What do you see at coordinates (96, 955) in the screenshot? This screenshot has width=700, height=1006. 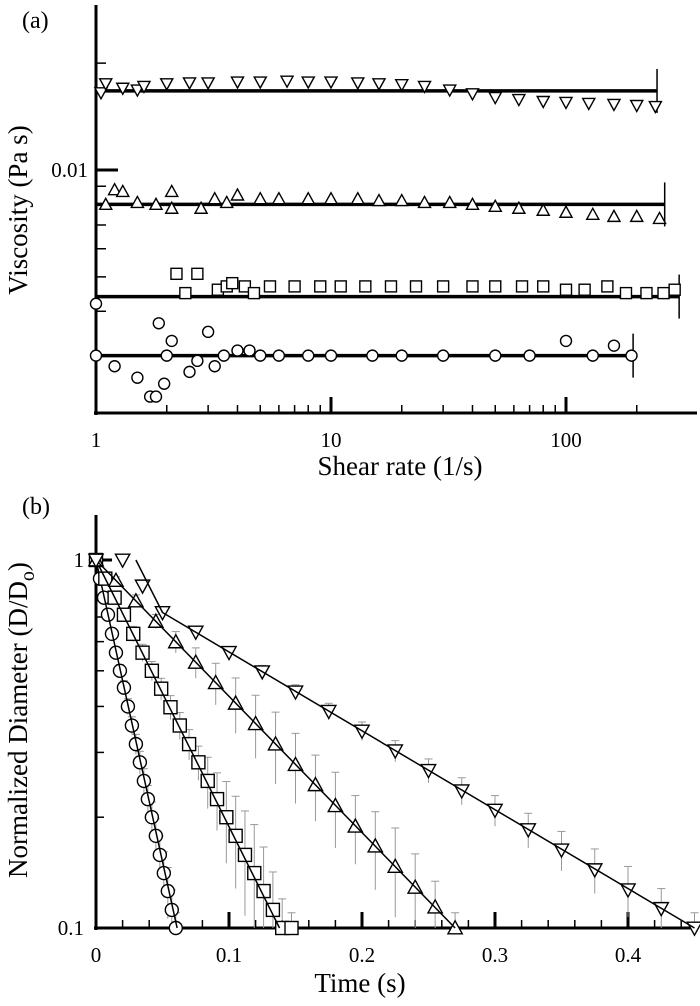 I see `x-tick-label: 0` at bounding box center [96, 955].